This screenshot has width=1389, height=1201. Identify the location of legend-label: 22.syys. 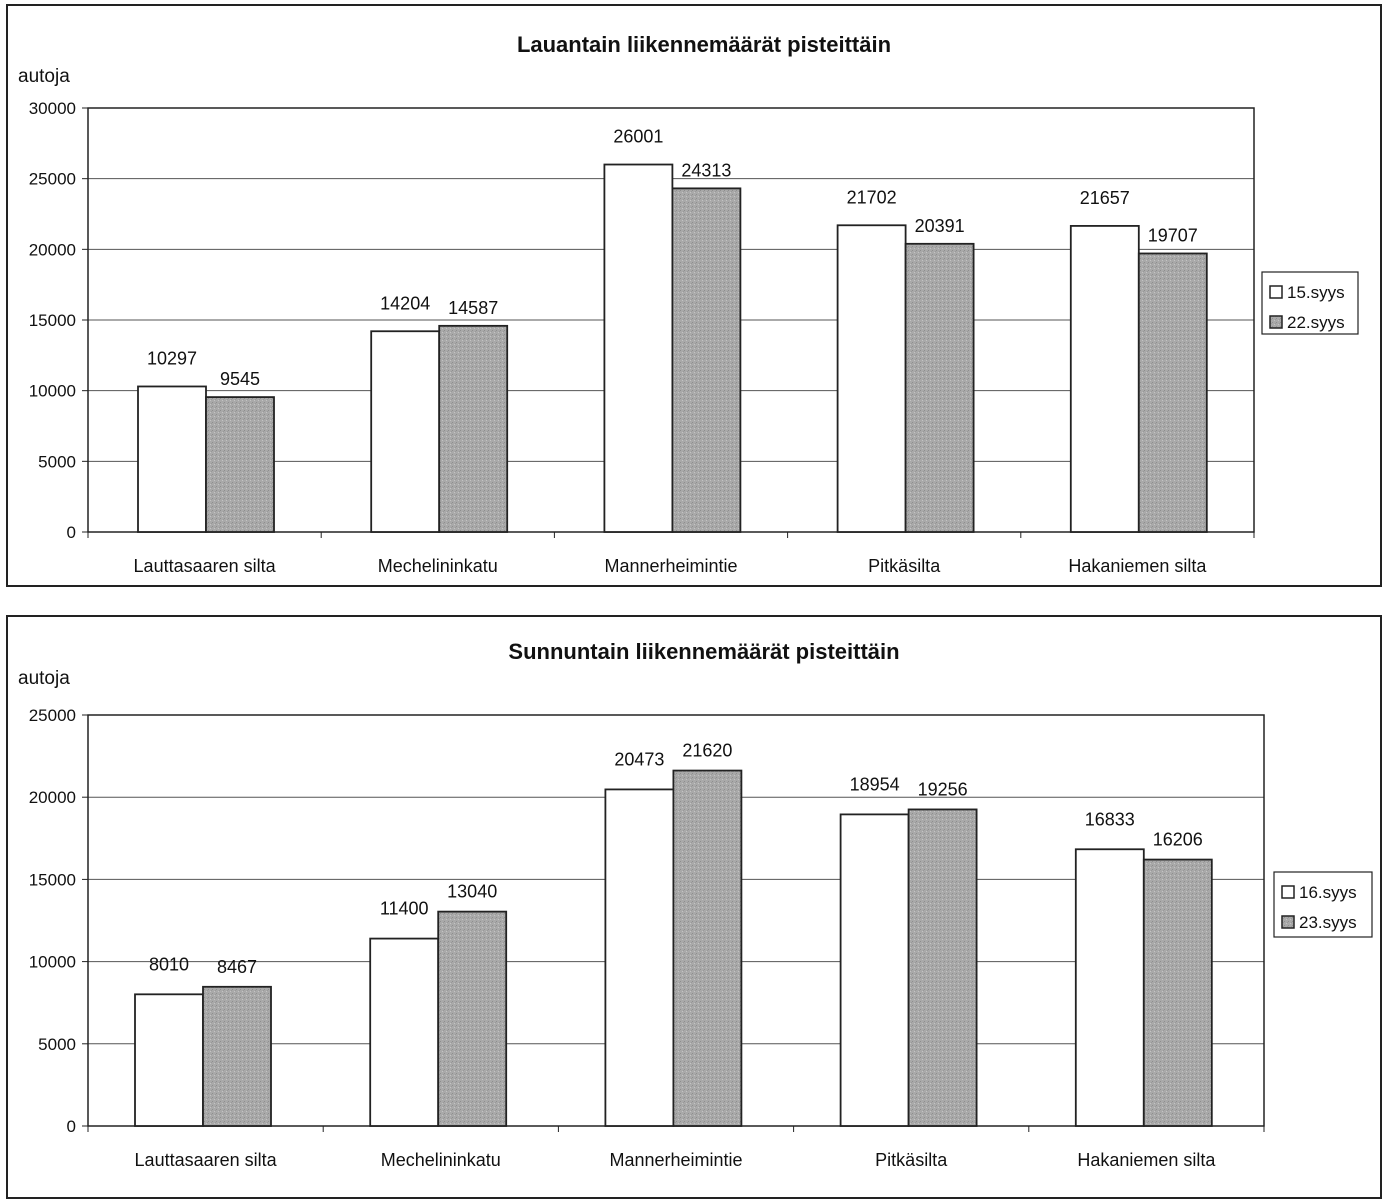
(1316, 322).